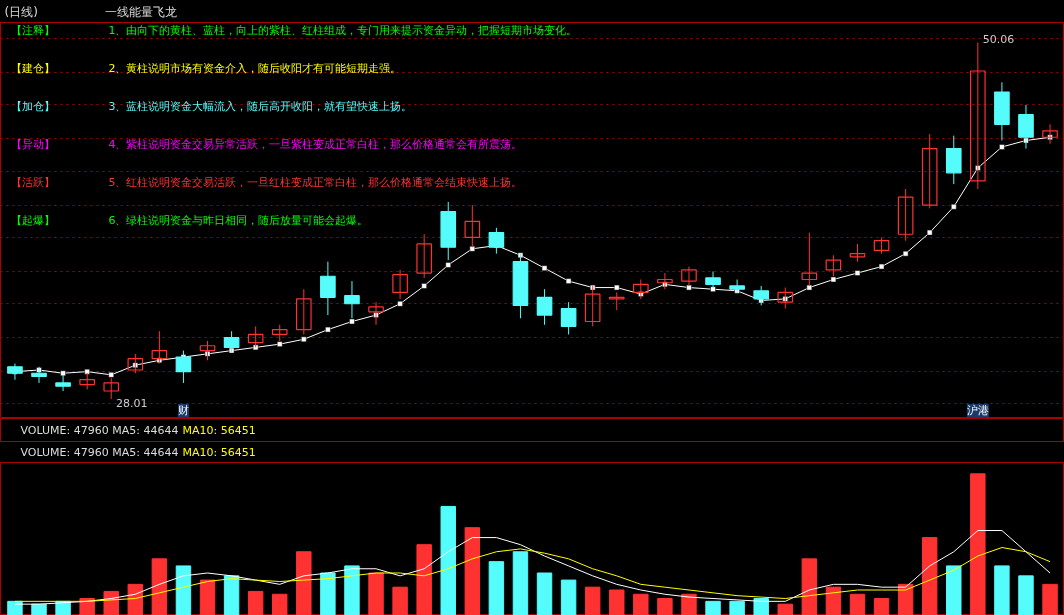 The image size is (1064, 615). I want to click on annotation: 【注释】, so click(32, 30).